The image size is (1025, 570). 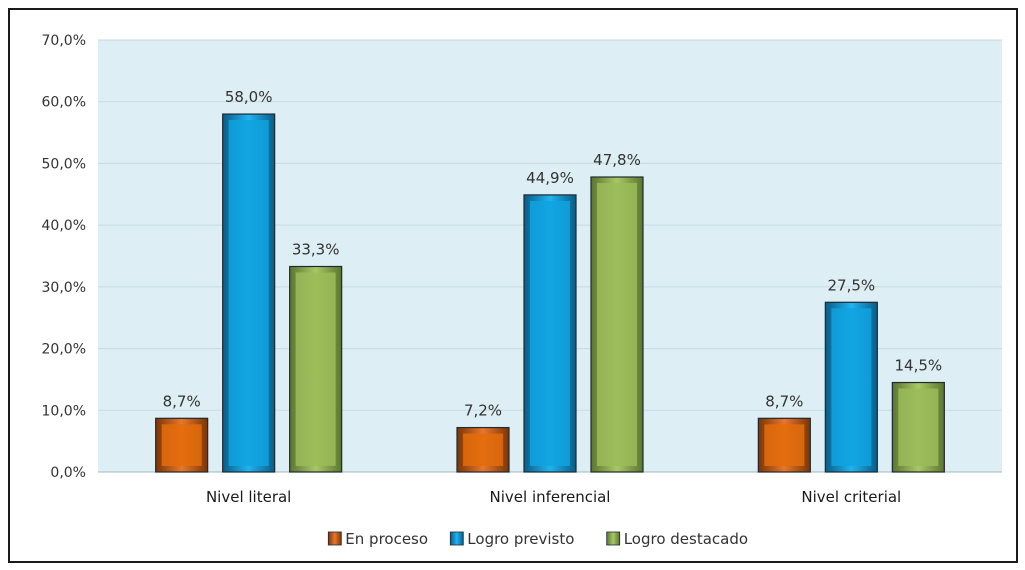 What do you see at coordinates (249, 97) in the screenshot?
I see `data-label: 58,0%` at bounding box center [249, 97].